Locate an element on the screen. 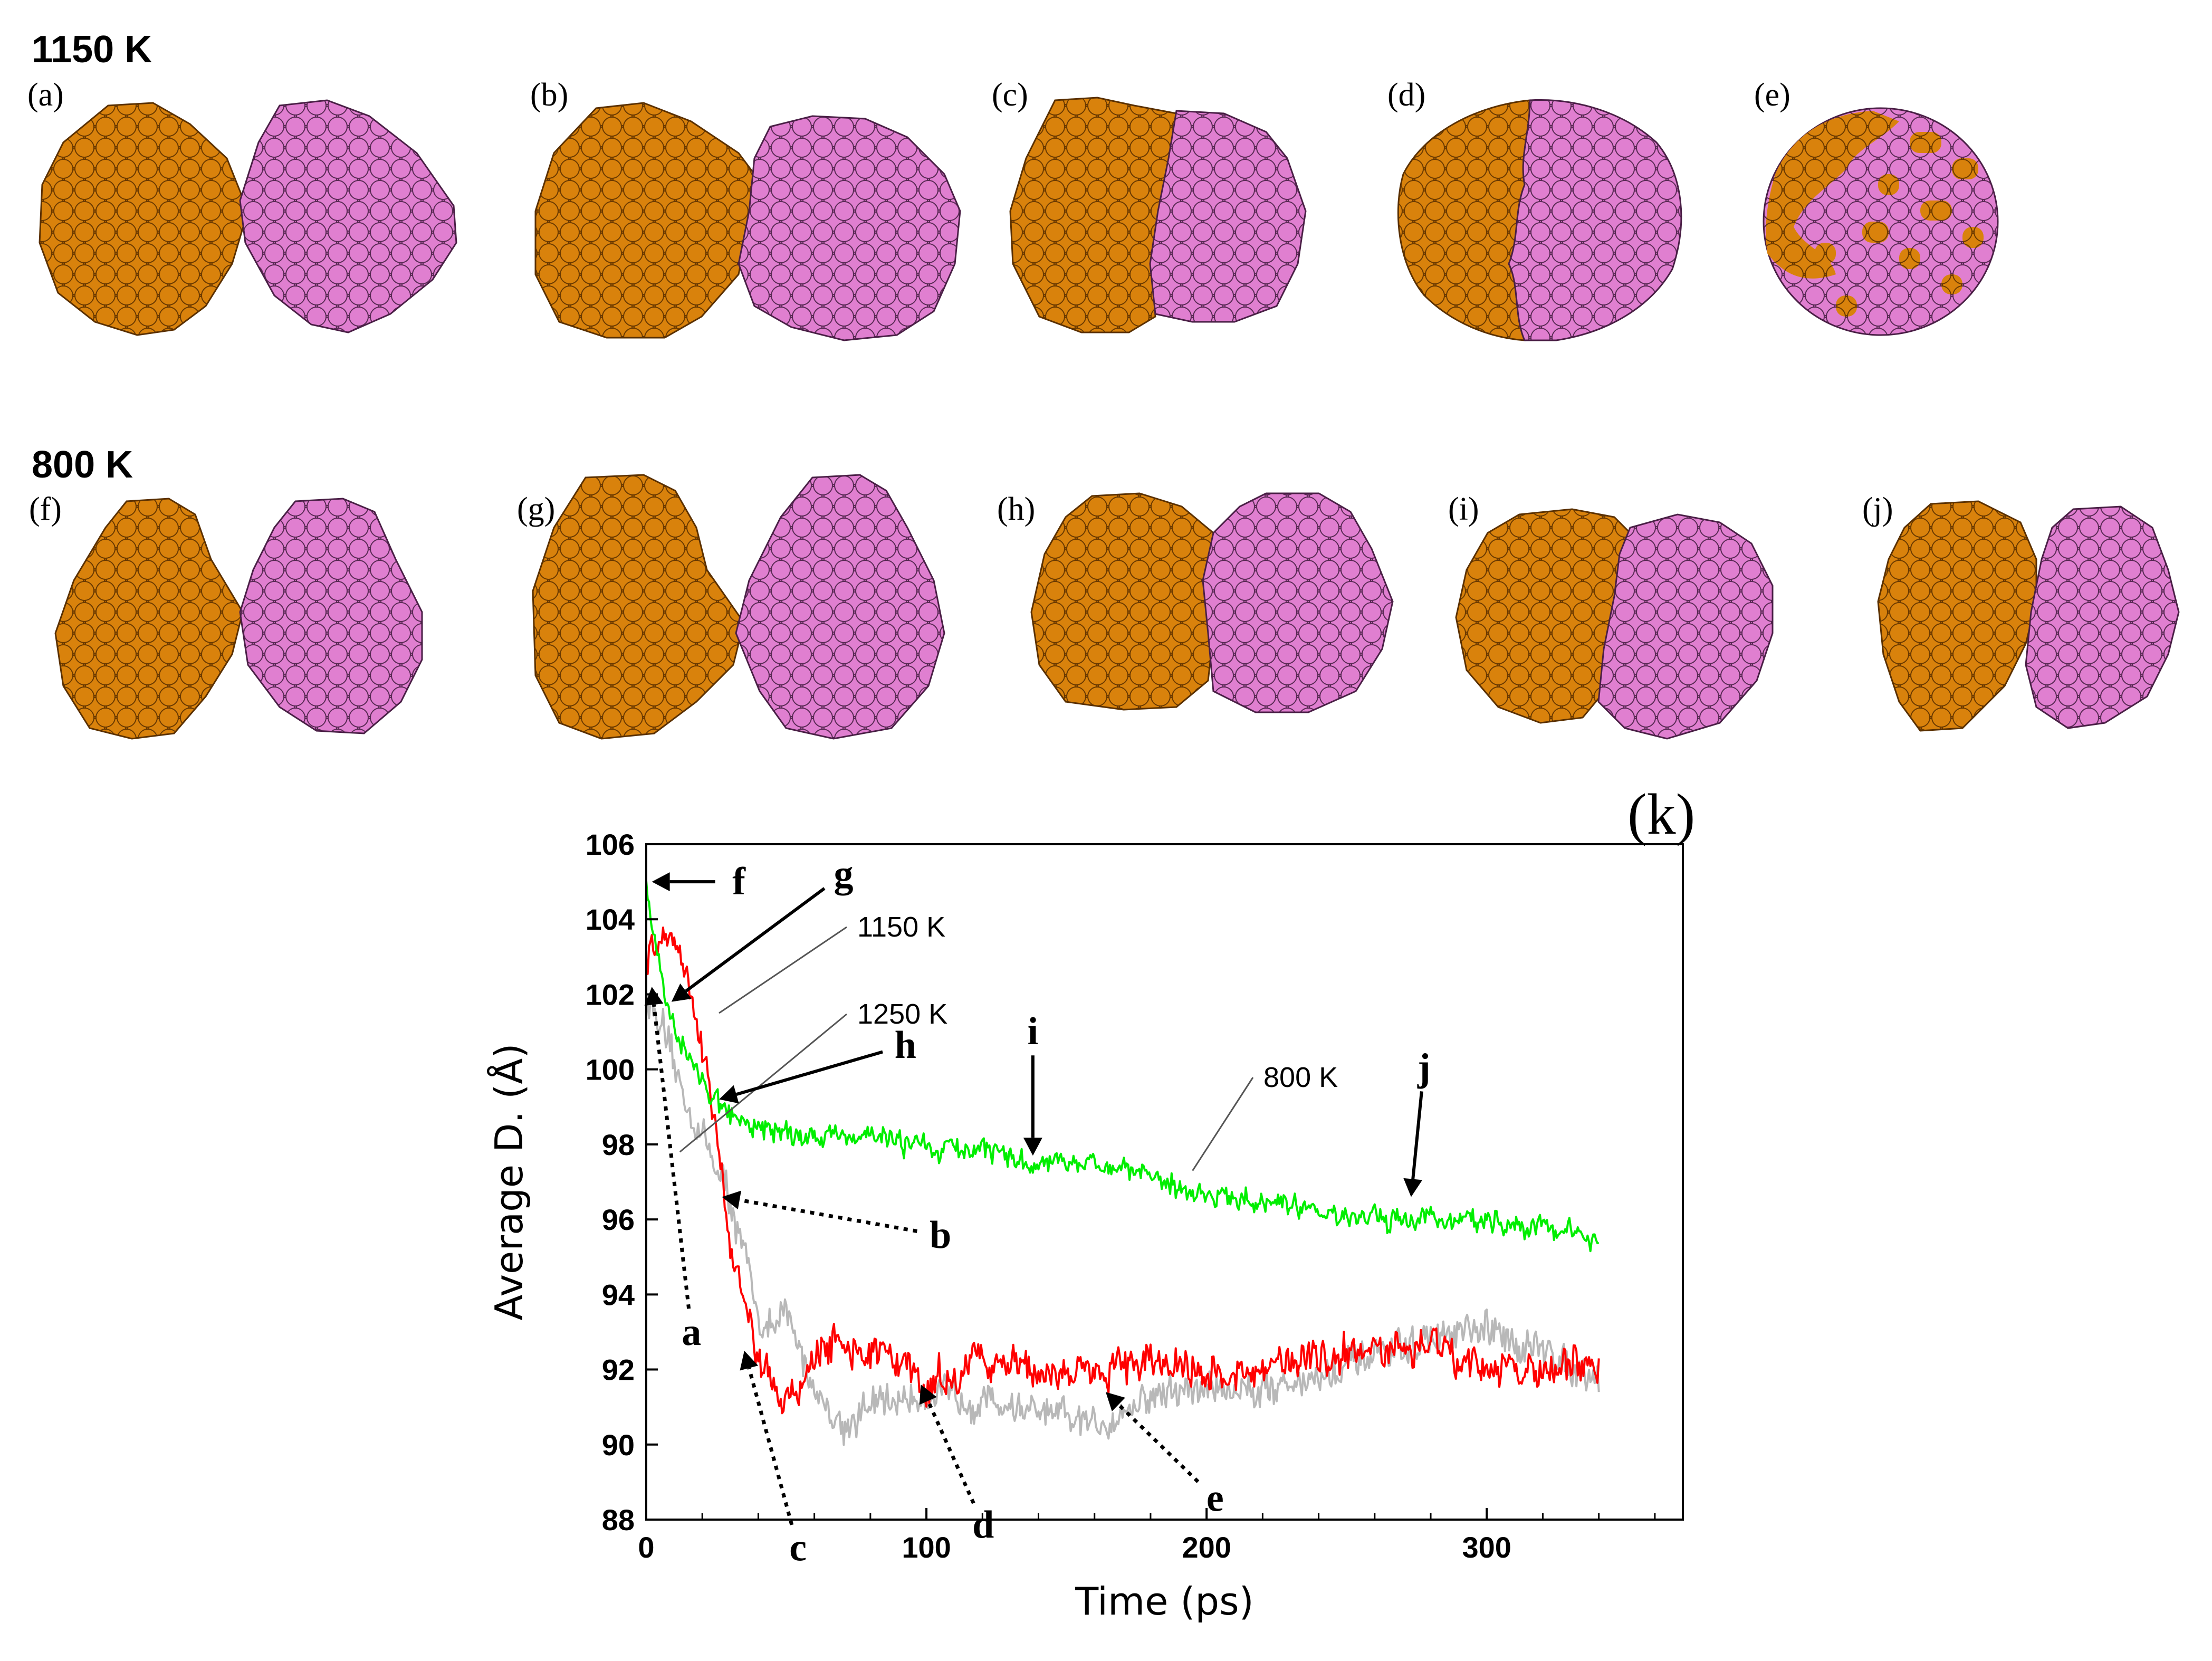  annotation-letter-e: e is located at coordinates (1215, 1498).